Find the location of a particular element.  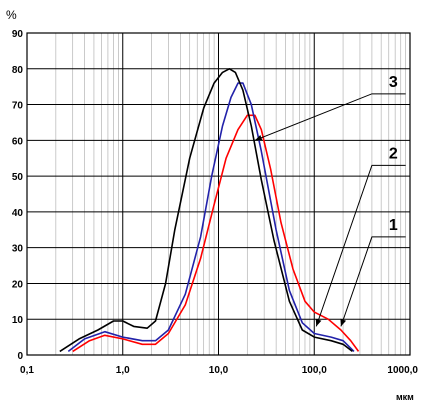

x-tick-label: 100,0 is located at coordinates (314, 370).